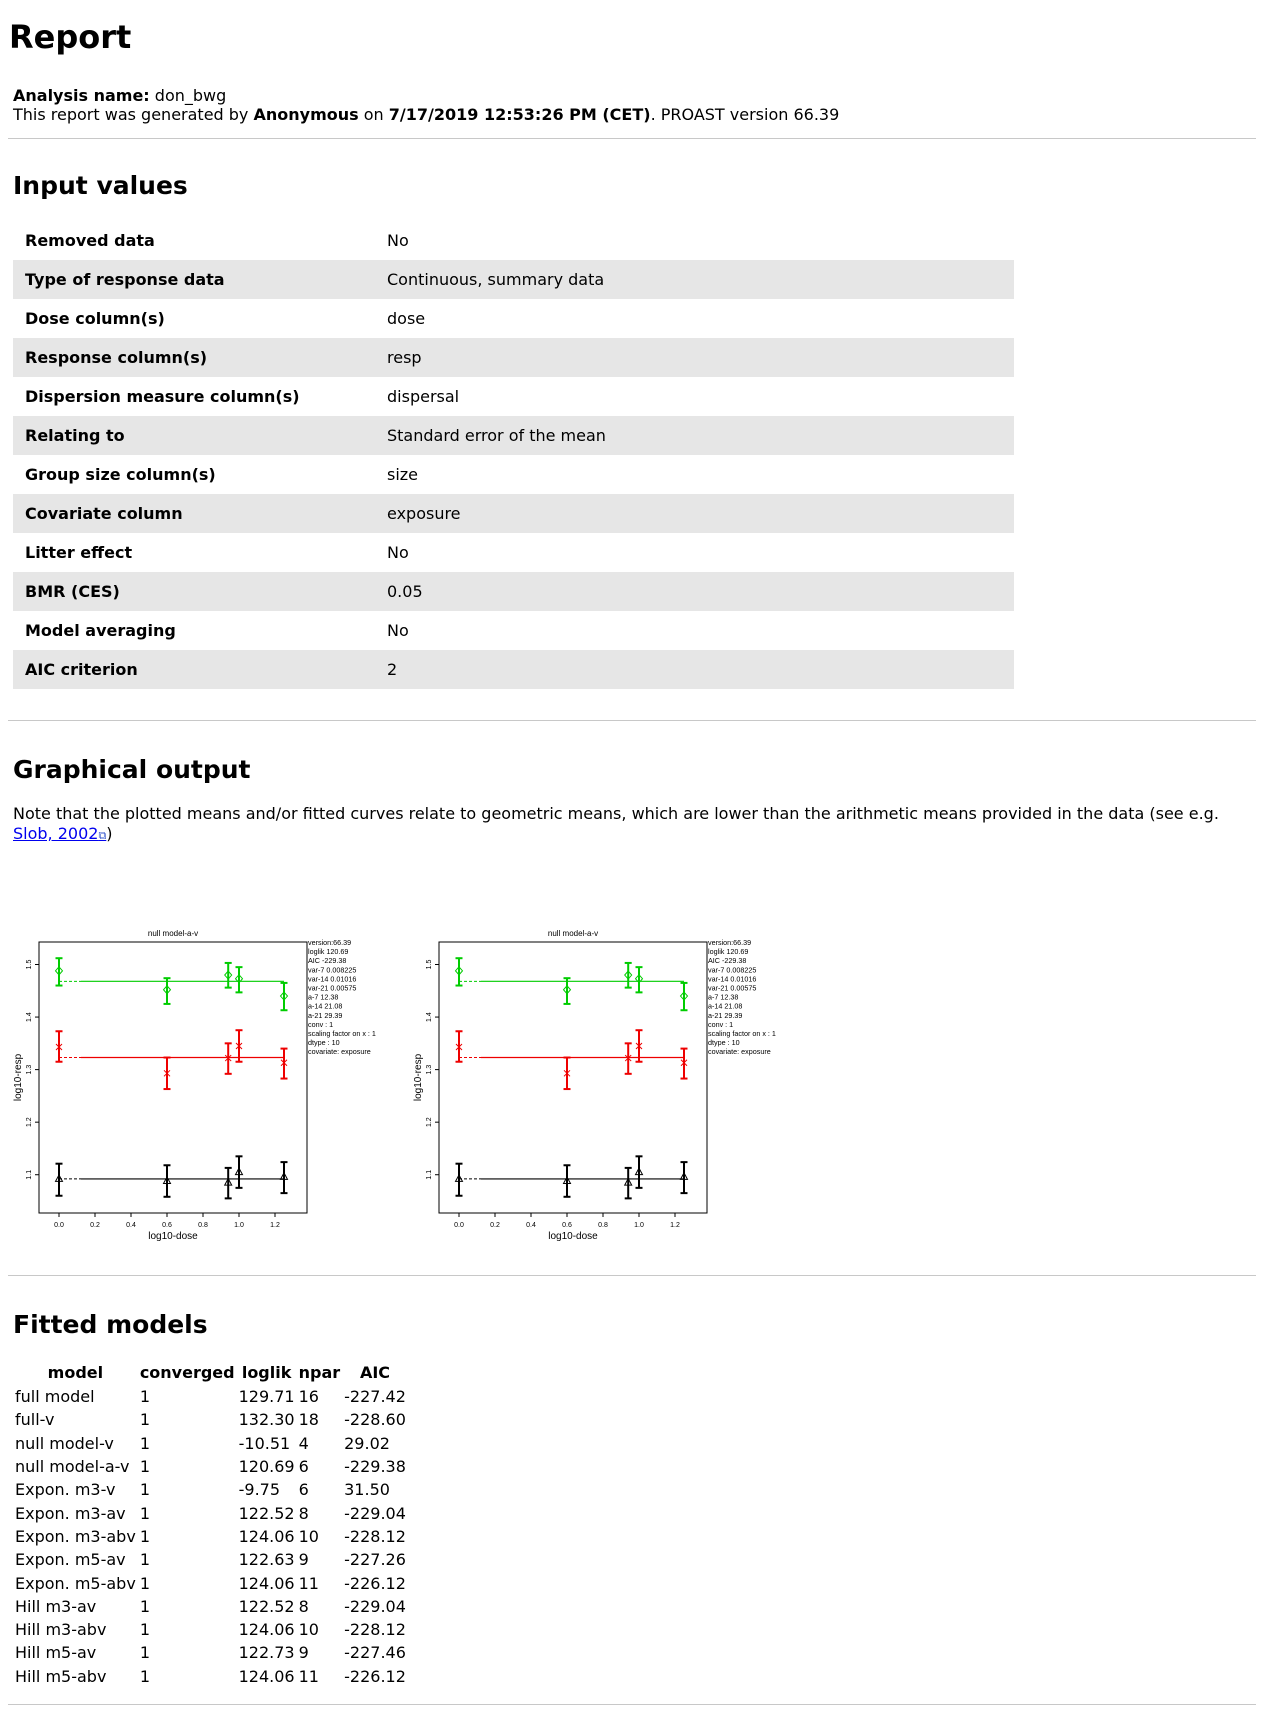 The height and width of the screenshot is (1710, 1263). Describe the element at coordinates (210, 1606) in the screenshot. I see `table-row: Hill m3-av 1 122.52 8 -229.04` at that location.